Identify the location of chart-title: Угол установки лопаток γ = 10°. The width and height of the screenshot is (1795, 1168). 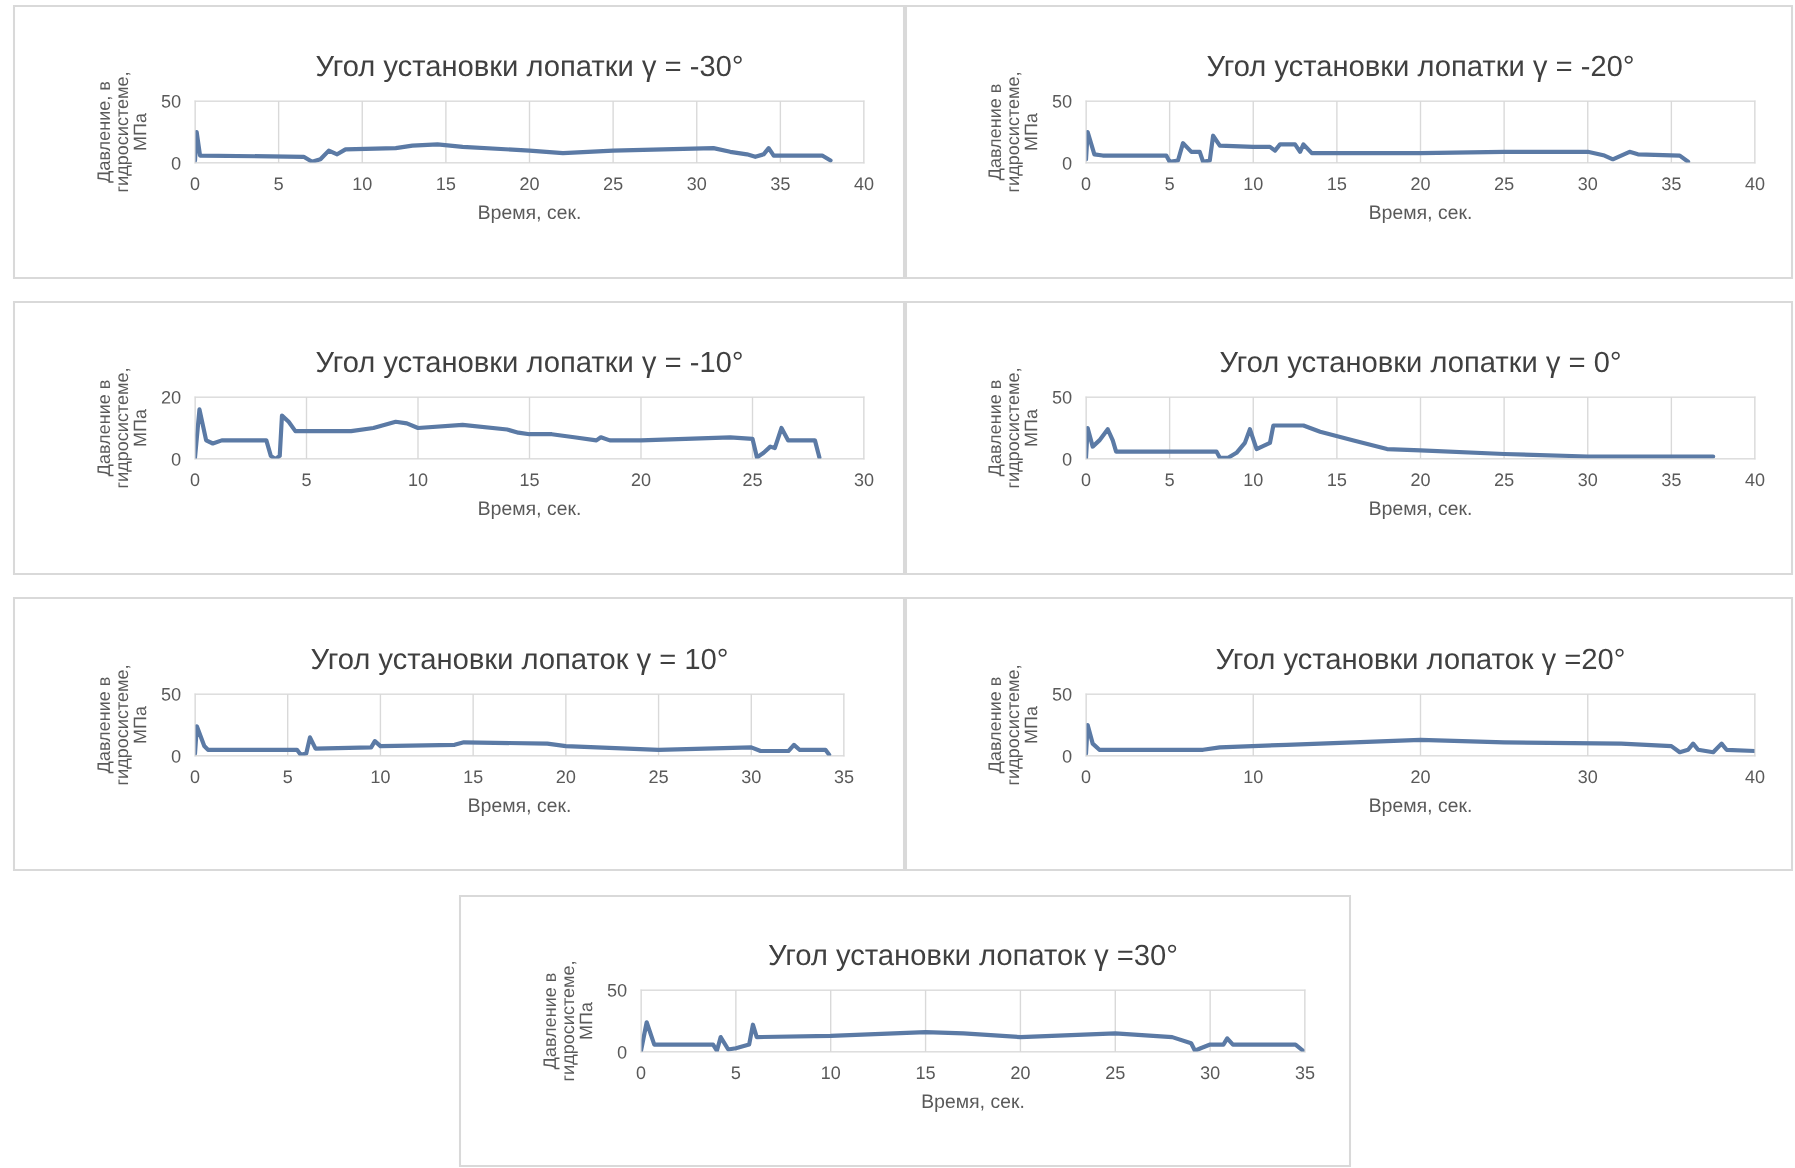
(519, 662).